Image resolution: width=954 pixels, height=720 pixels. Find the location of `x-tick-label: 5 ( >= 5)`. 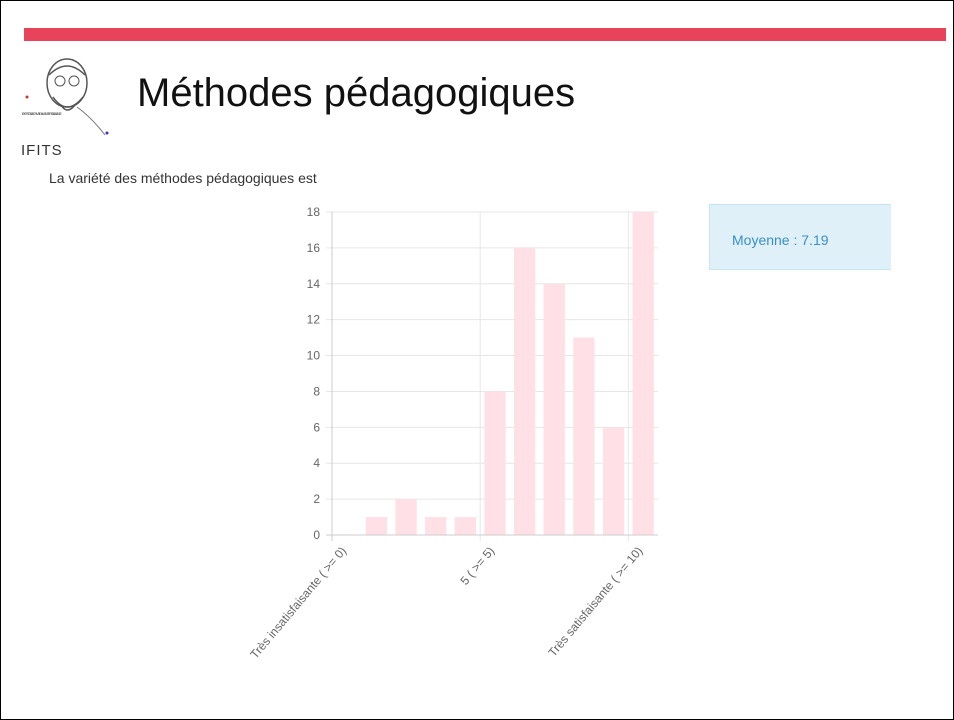

x-tick-label: 5 ( >= 5) is located at coordinates (477, 566).